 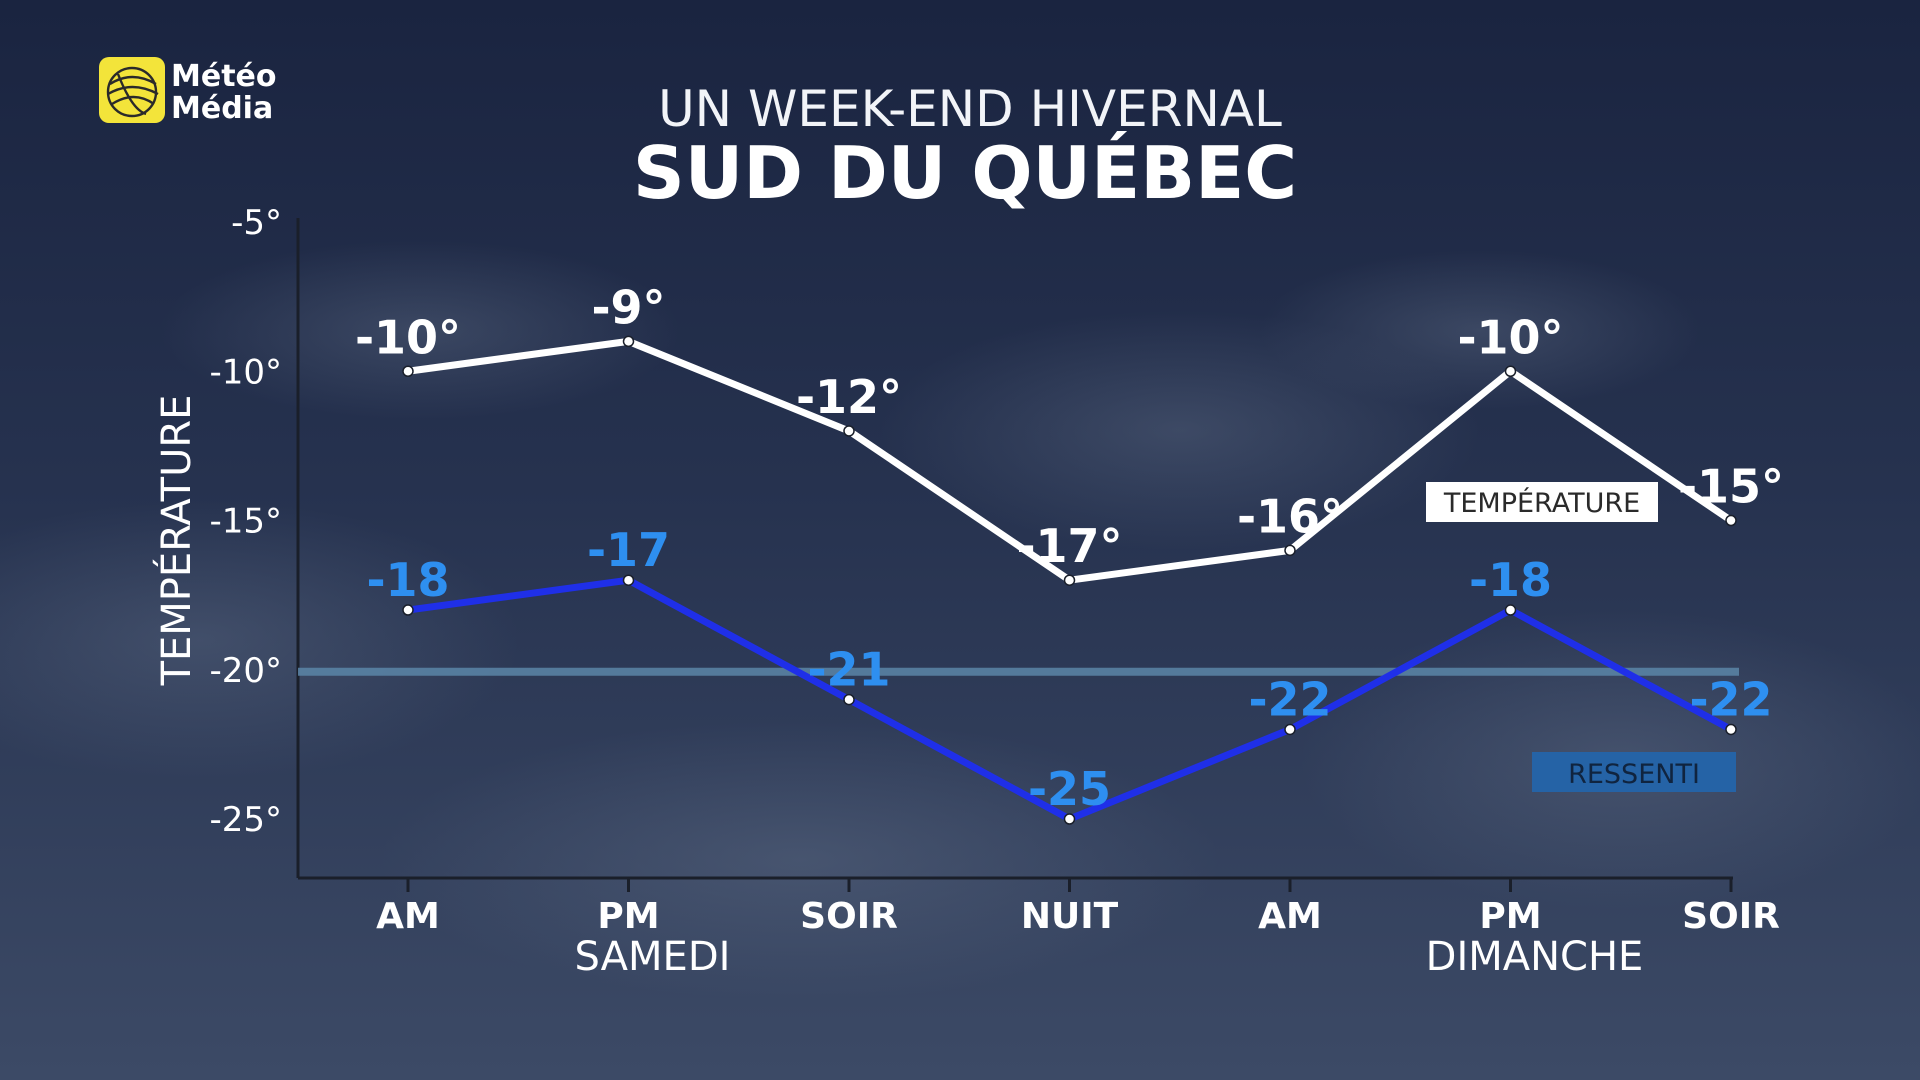 I want to click on data-label: -21, so click(x=848, y=670).